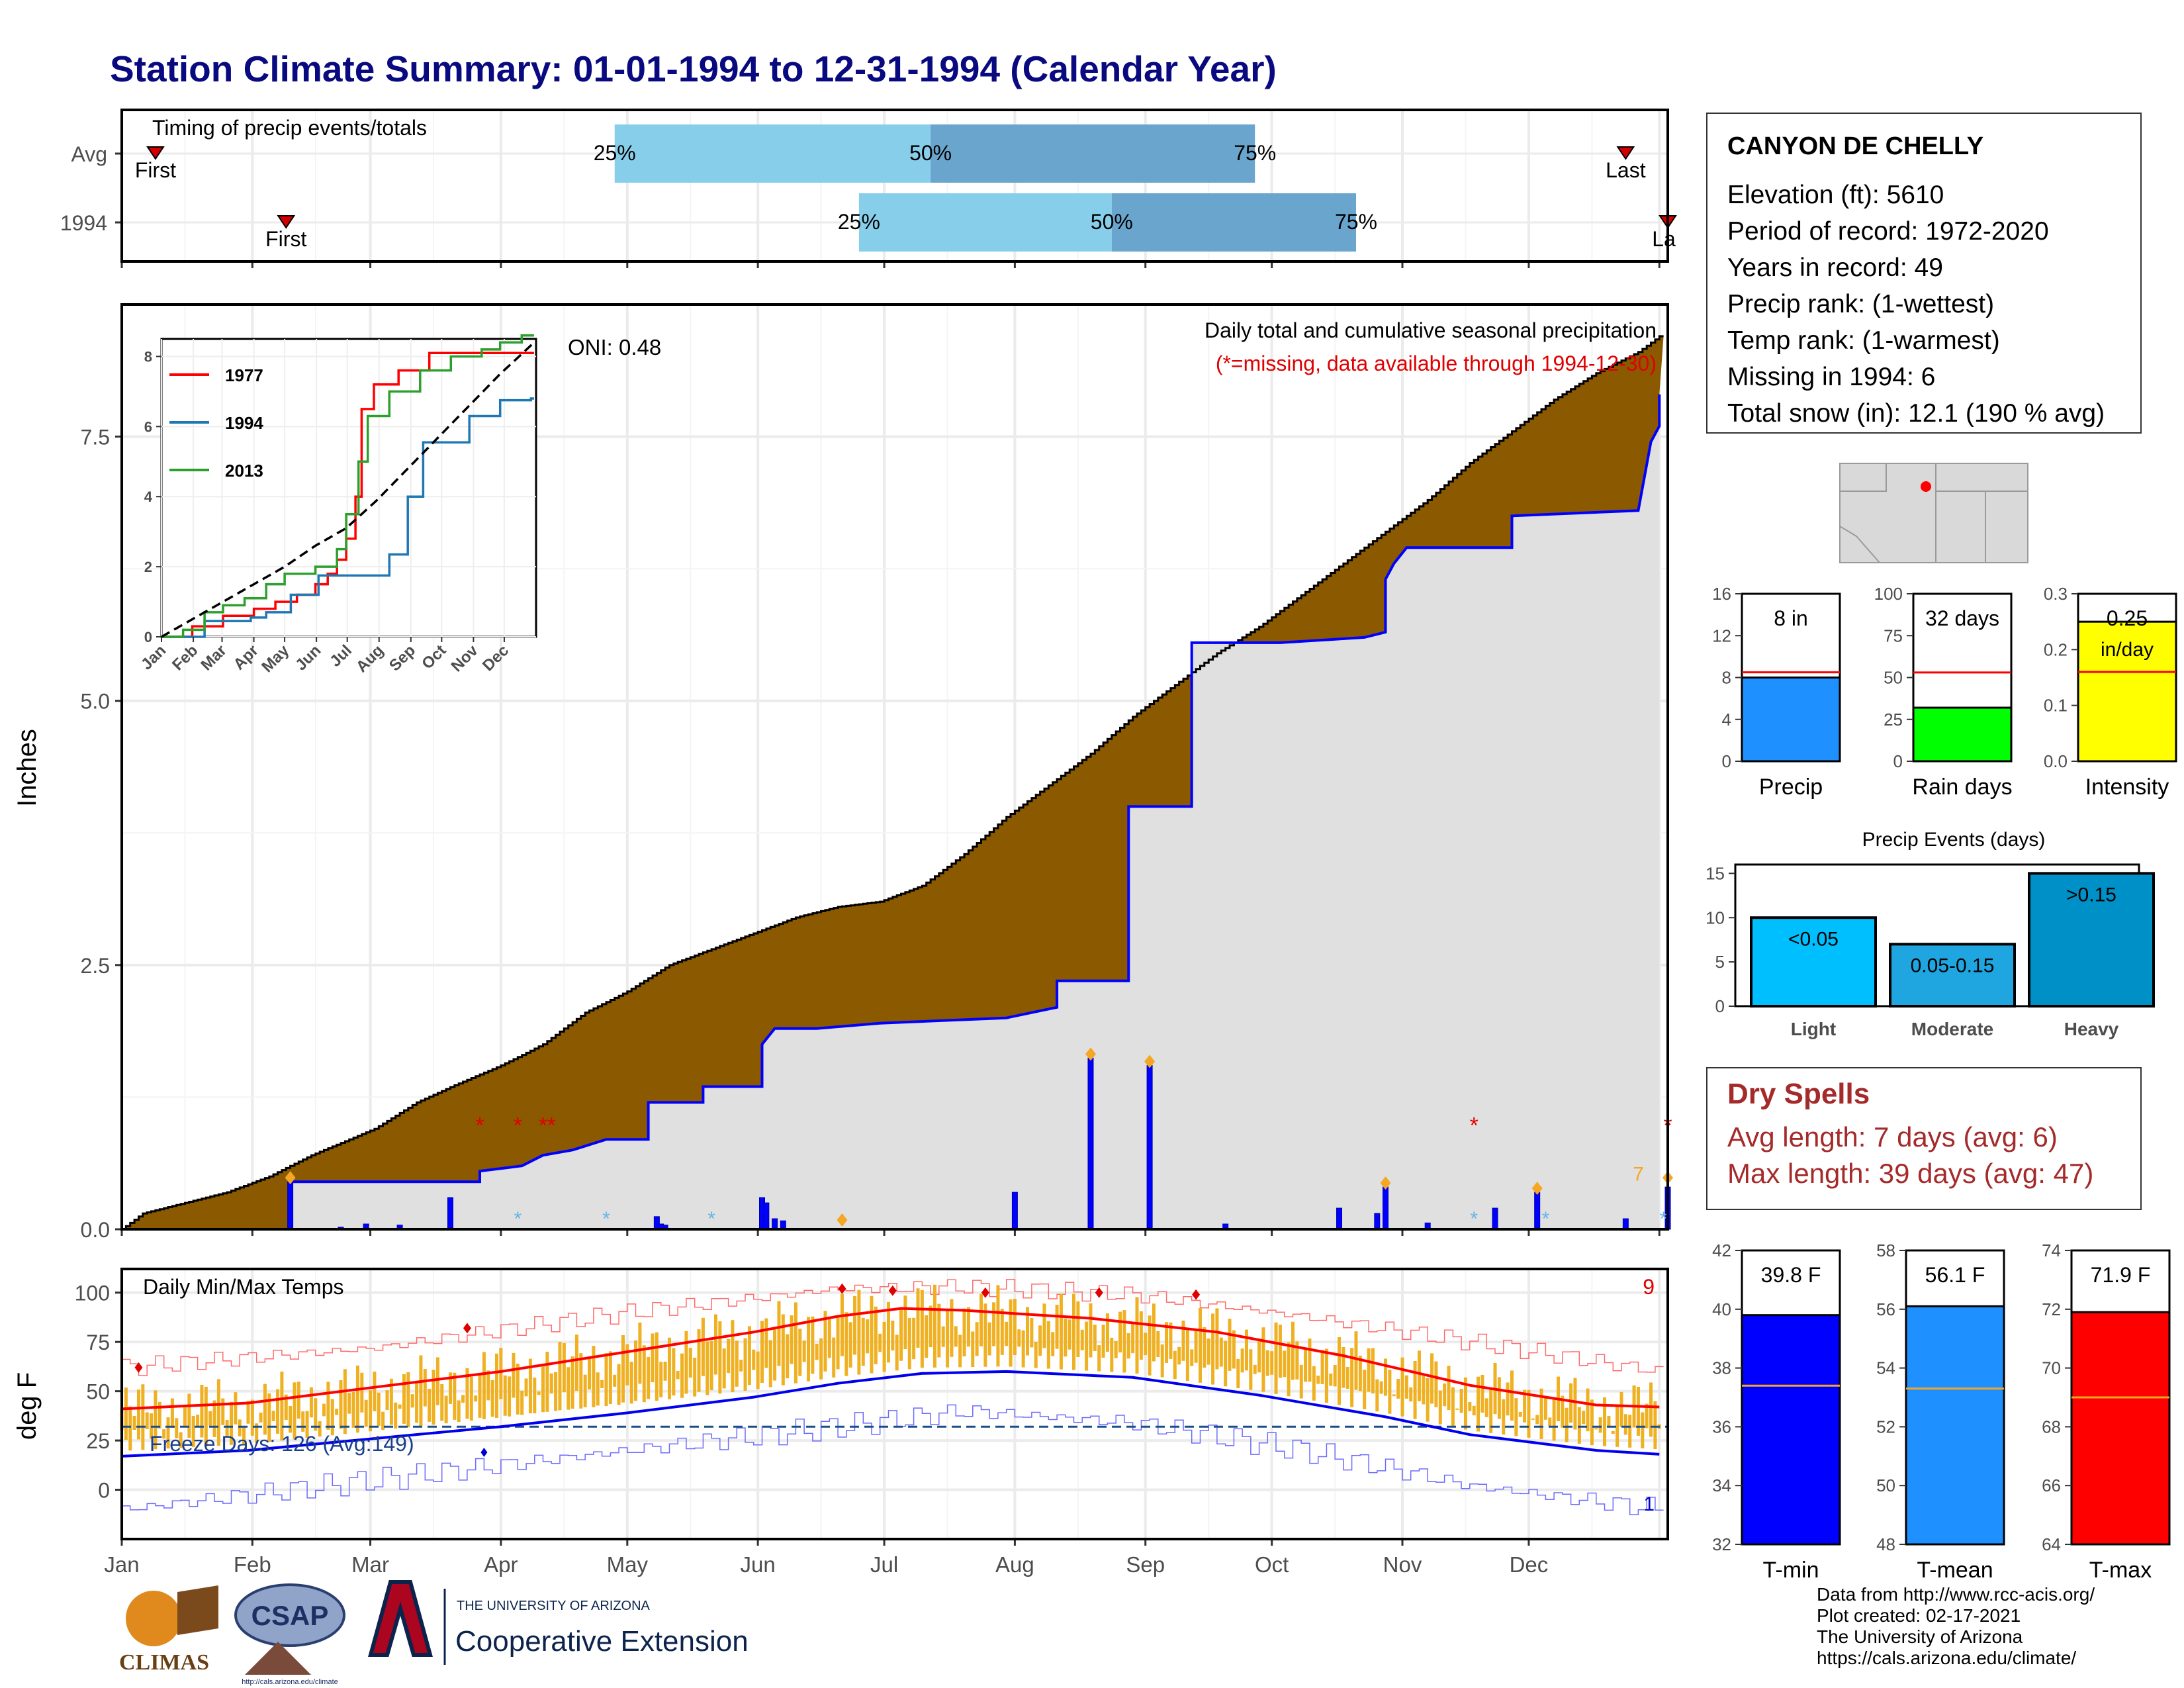 This screenshot has width=2184, height=1688. What do you see at coordinates (370, 1564) in the screenshot?
I see `temp-xtick-label: Mar` at bounding box center [370, 1564].